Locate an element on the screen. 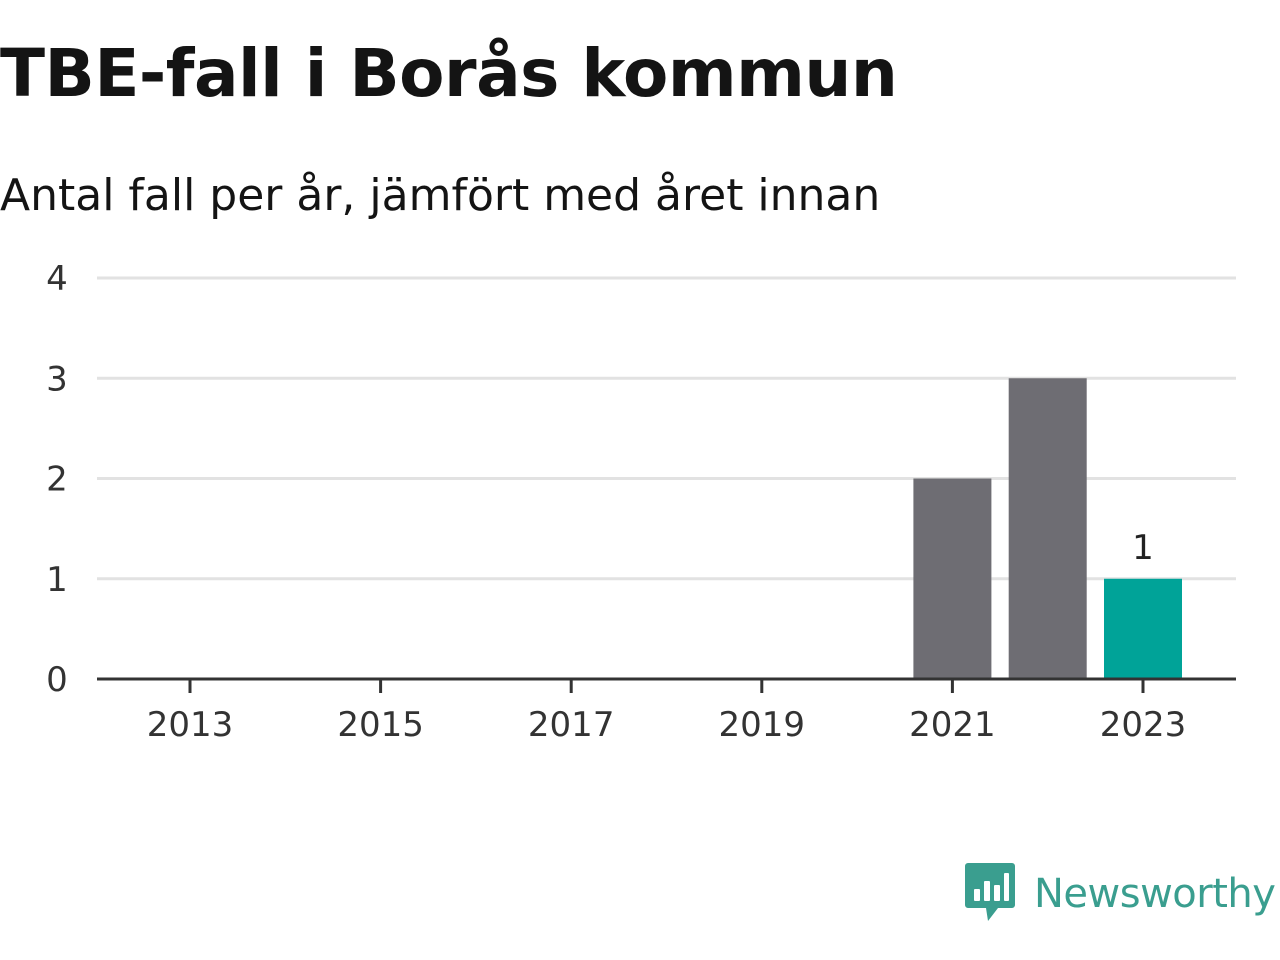  bars is located at coordinates (1047, 528).